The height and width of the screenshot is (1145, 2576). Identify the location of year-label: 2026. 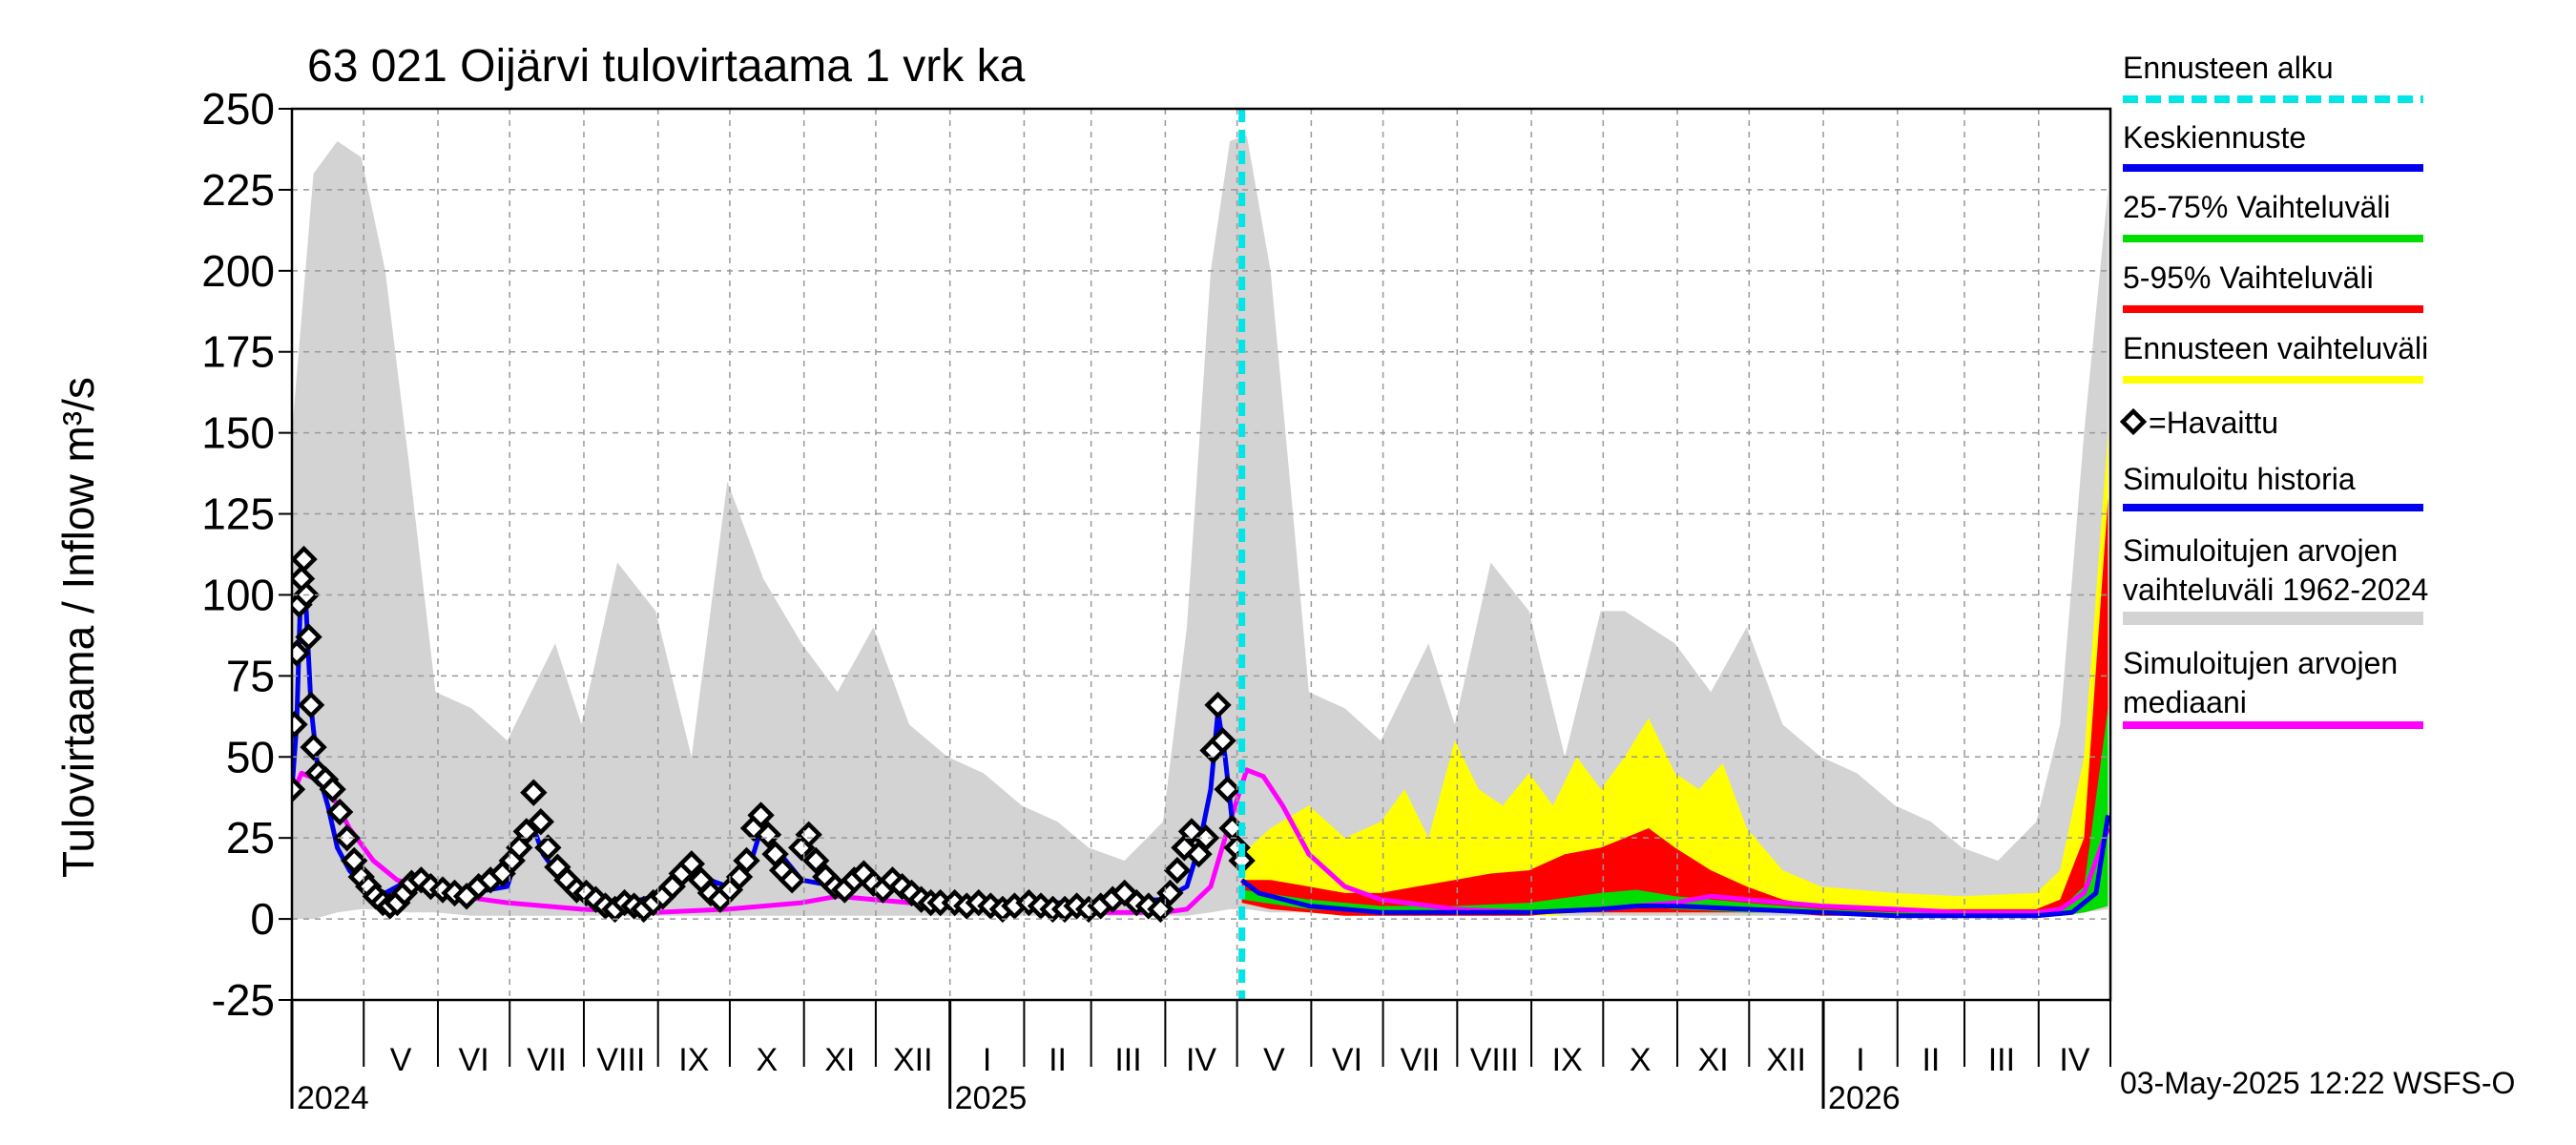
(1864, 1098).